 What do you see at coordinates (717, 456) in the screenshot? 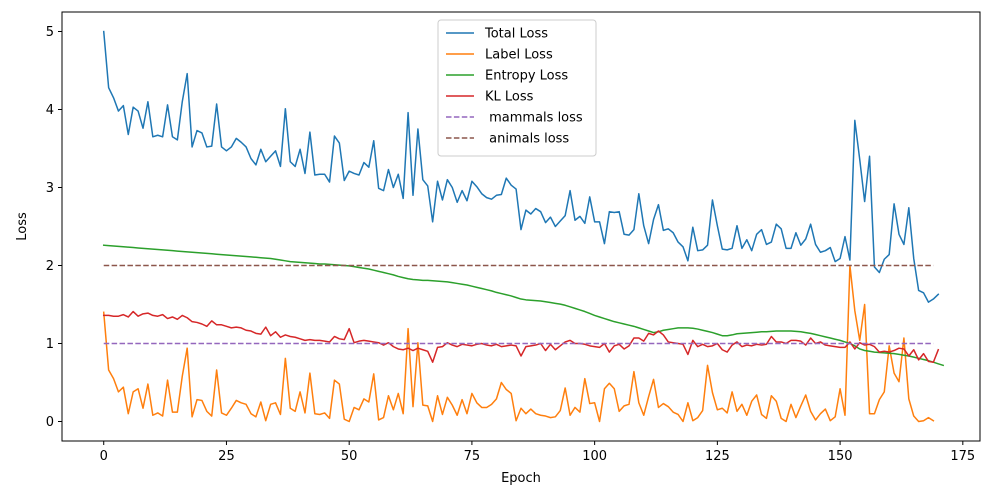
I see `x-tick-label: 125` at bounding box center [717, 456].